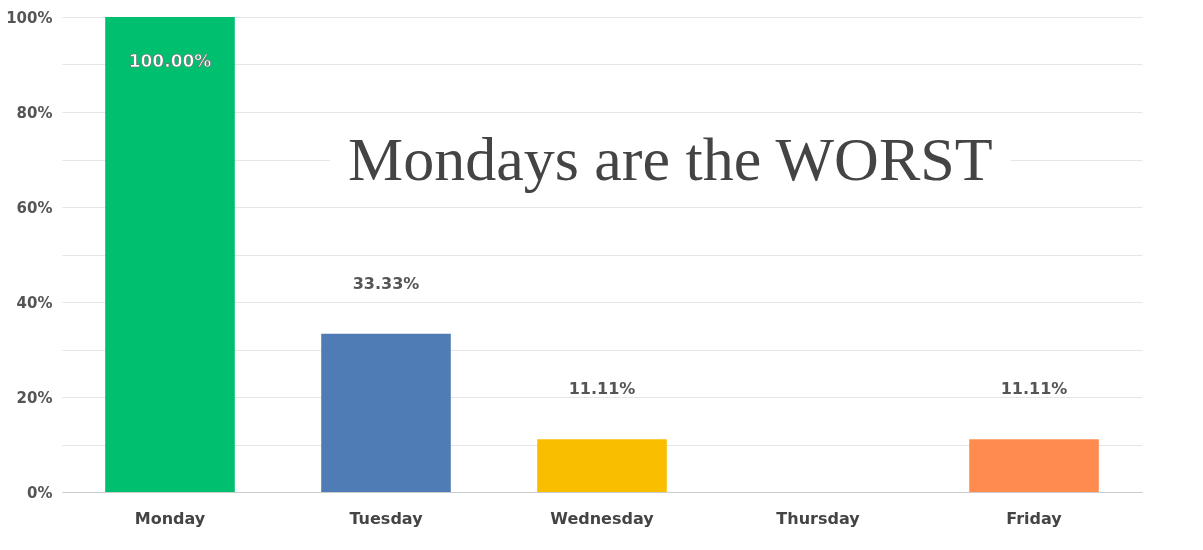  What do you see at coordinates (386, 283) in the screenshot?
I see `data-label: 33.33%` at bounding box center [386, 283].